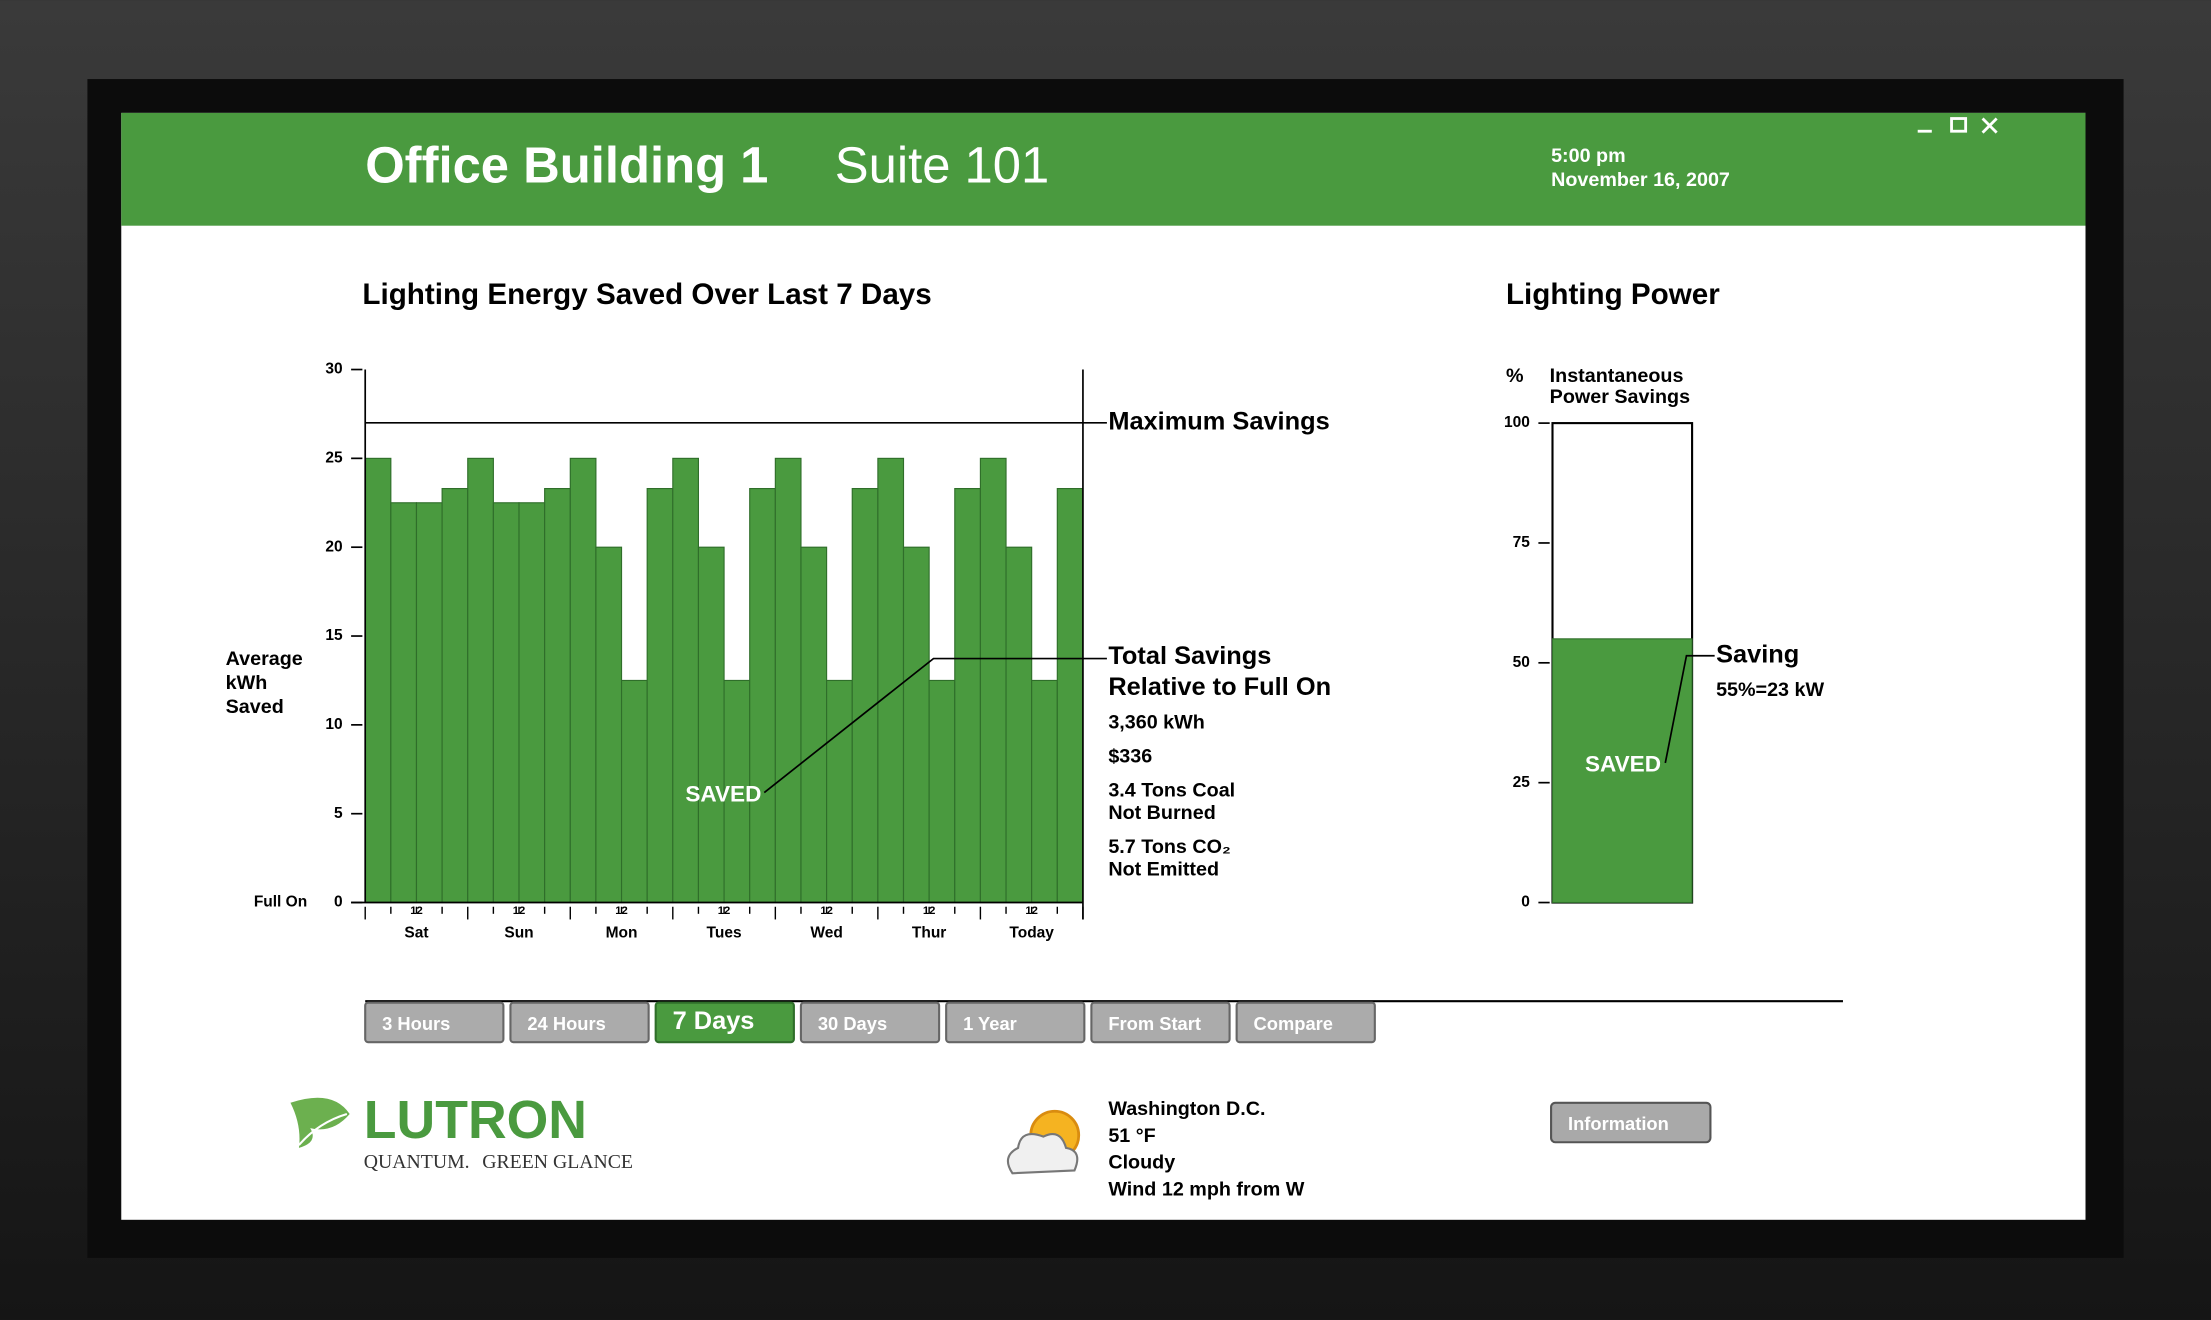 The height and width of the screenshot is (1320, 2211). I want to click on totals-item: Not Emitted, so click(1163, 869).